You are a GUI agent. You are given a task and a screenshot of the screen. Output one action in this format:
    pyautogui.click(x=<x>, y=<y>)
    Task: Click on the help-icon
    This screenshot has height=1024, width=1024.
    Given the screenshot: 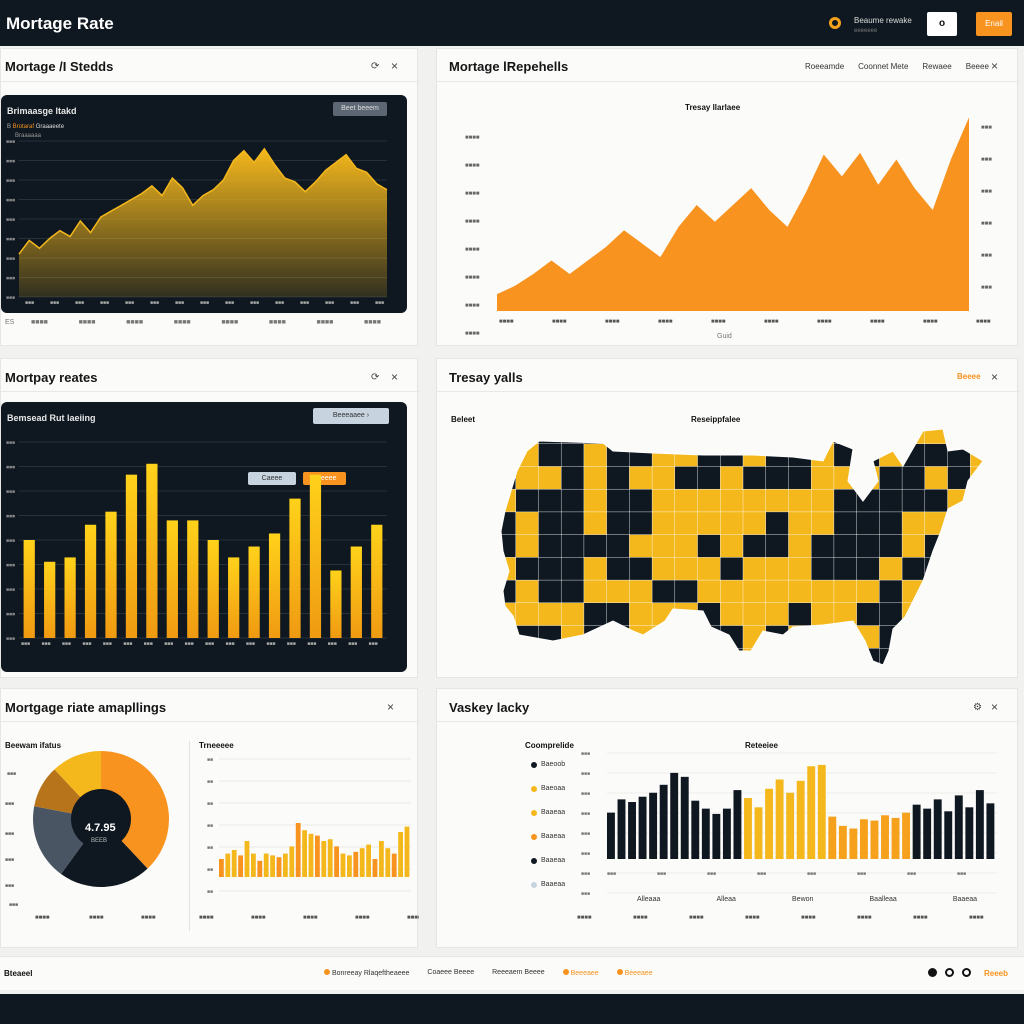 What is the action you would take?
    pyautogui.click(x=966, y=972)
    